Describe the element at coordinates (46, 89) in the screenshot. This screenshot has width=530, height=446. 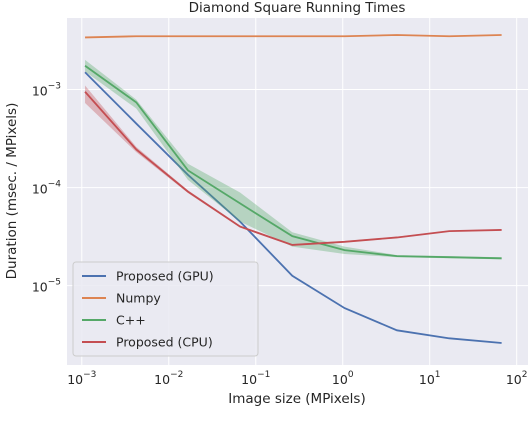
I see `y-tick-label: 10⁻³` at that location.